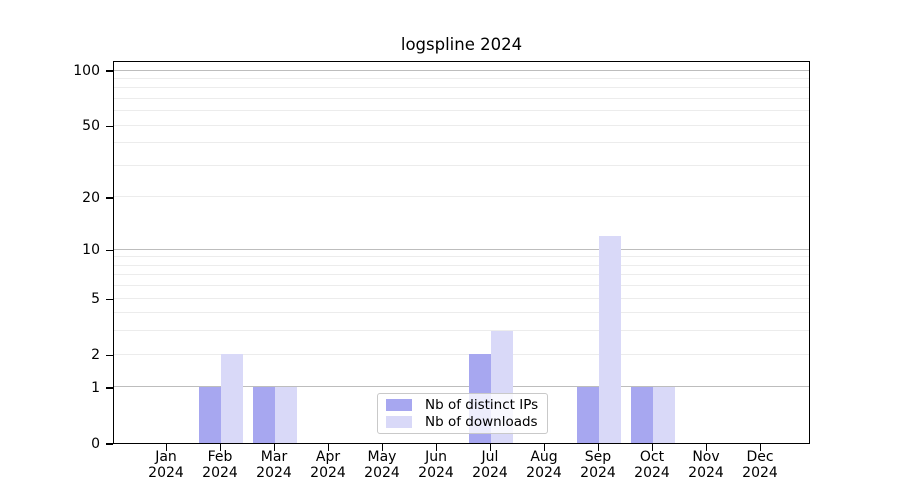  What do you see at coordinates (706, 447) in the screenshot?
I see `x-tick-nov` at bounding box center [706, 447].